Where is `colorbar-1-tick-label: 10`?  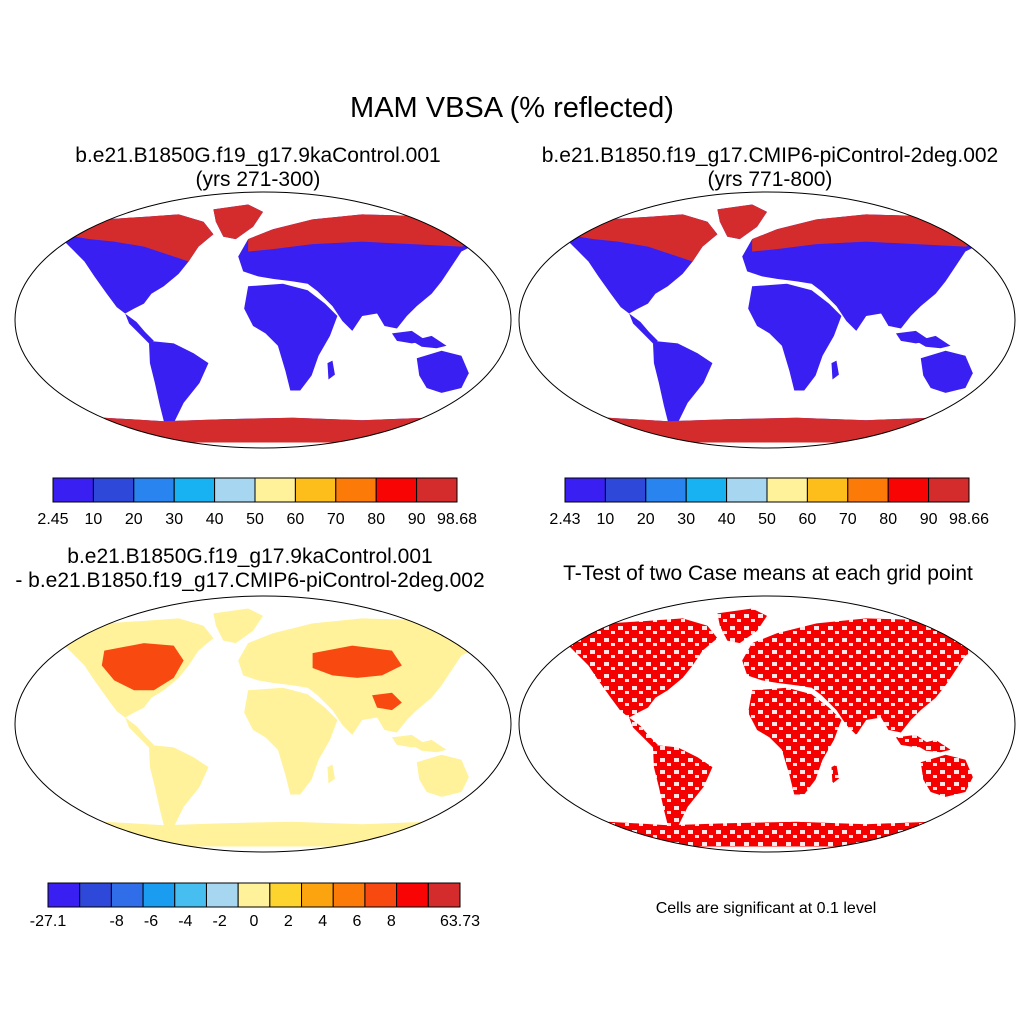 colorbar-1-tick-label: 10 is located at coordinates (94, 519).